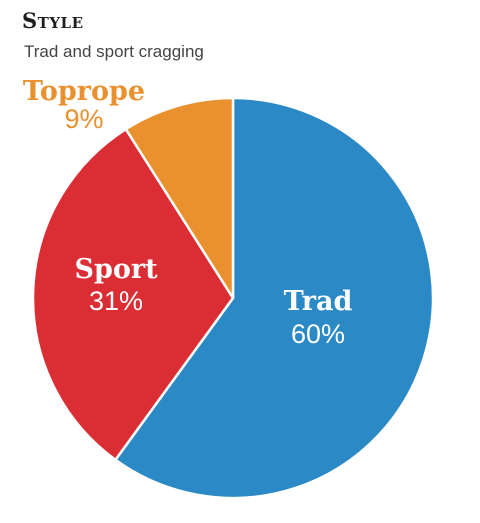 The width and height of the screenshot is (480, 523). I want to click on slice-label-sport: Sport, so click(116, 269).